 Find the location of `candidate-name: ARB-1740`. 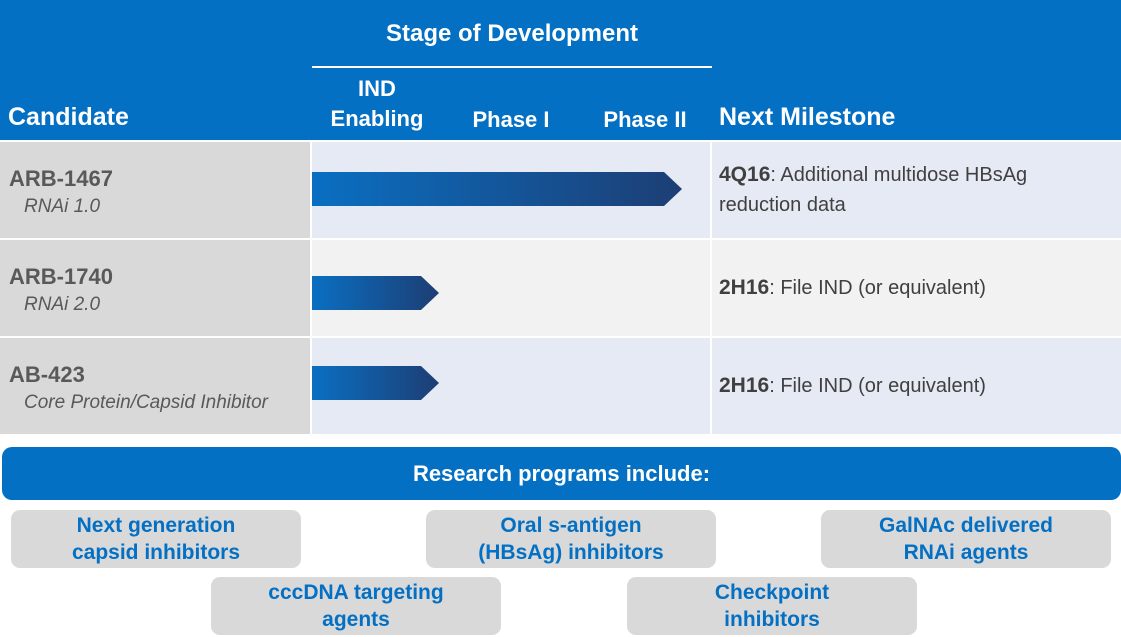

candidate-name: ARB-1740 is located at coordinates (61, 276).